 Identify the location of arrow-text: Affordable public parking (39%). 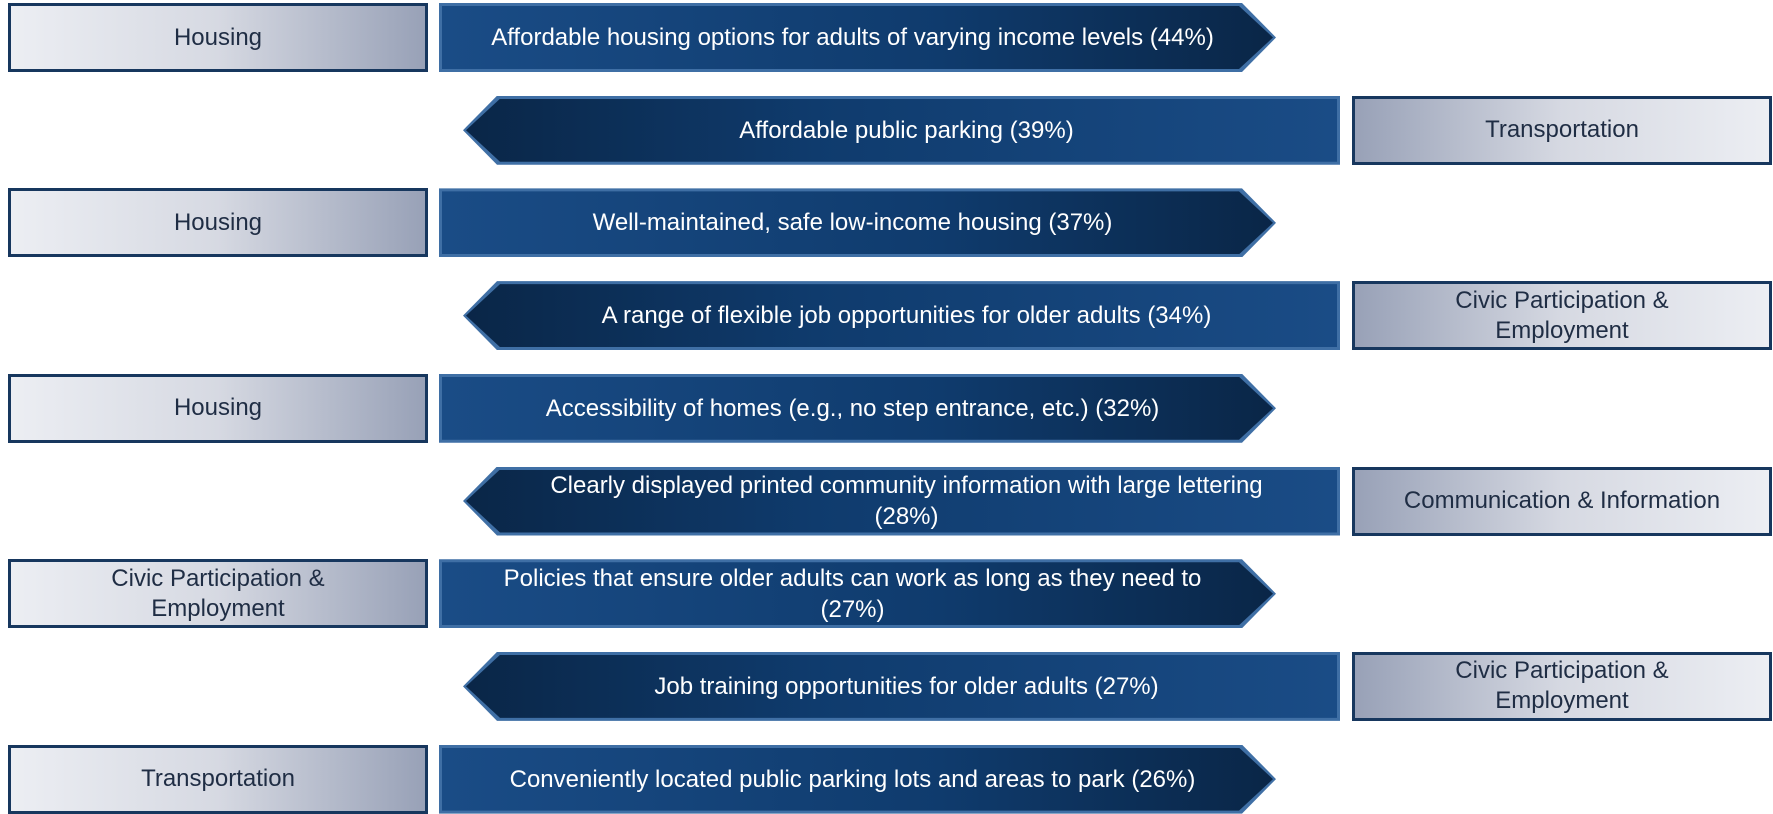
(901, 130).